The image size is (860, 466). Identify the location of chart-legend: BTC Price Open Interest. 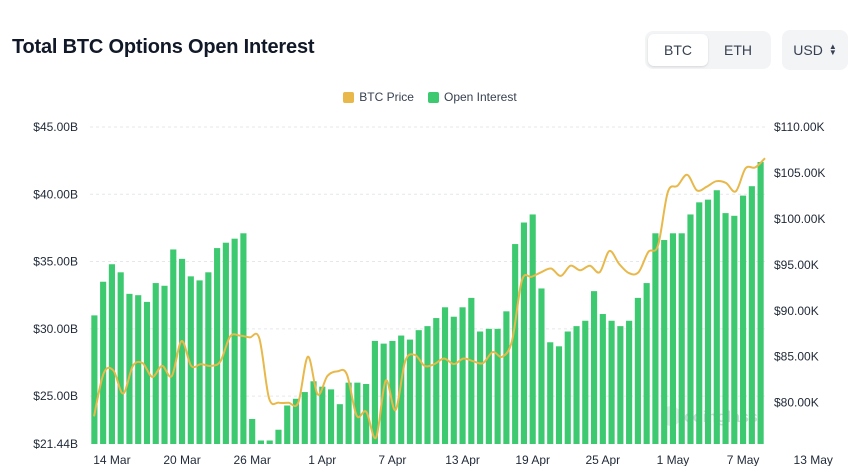
(430, 97).